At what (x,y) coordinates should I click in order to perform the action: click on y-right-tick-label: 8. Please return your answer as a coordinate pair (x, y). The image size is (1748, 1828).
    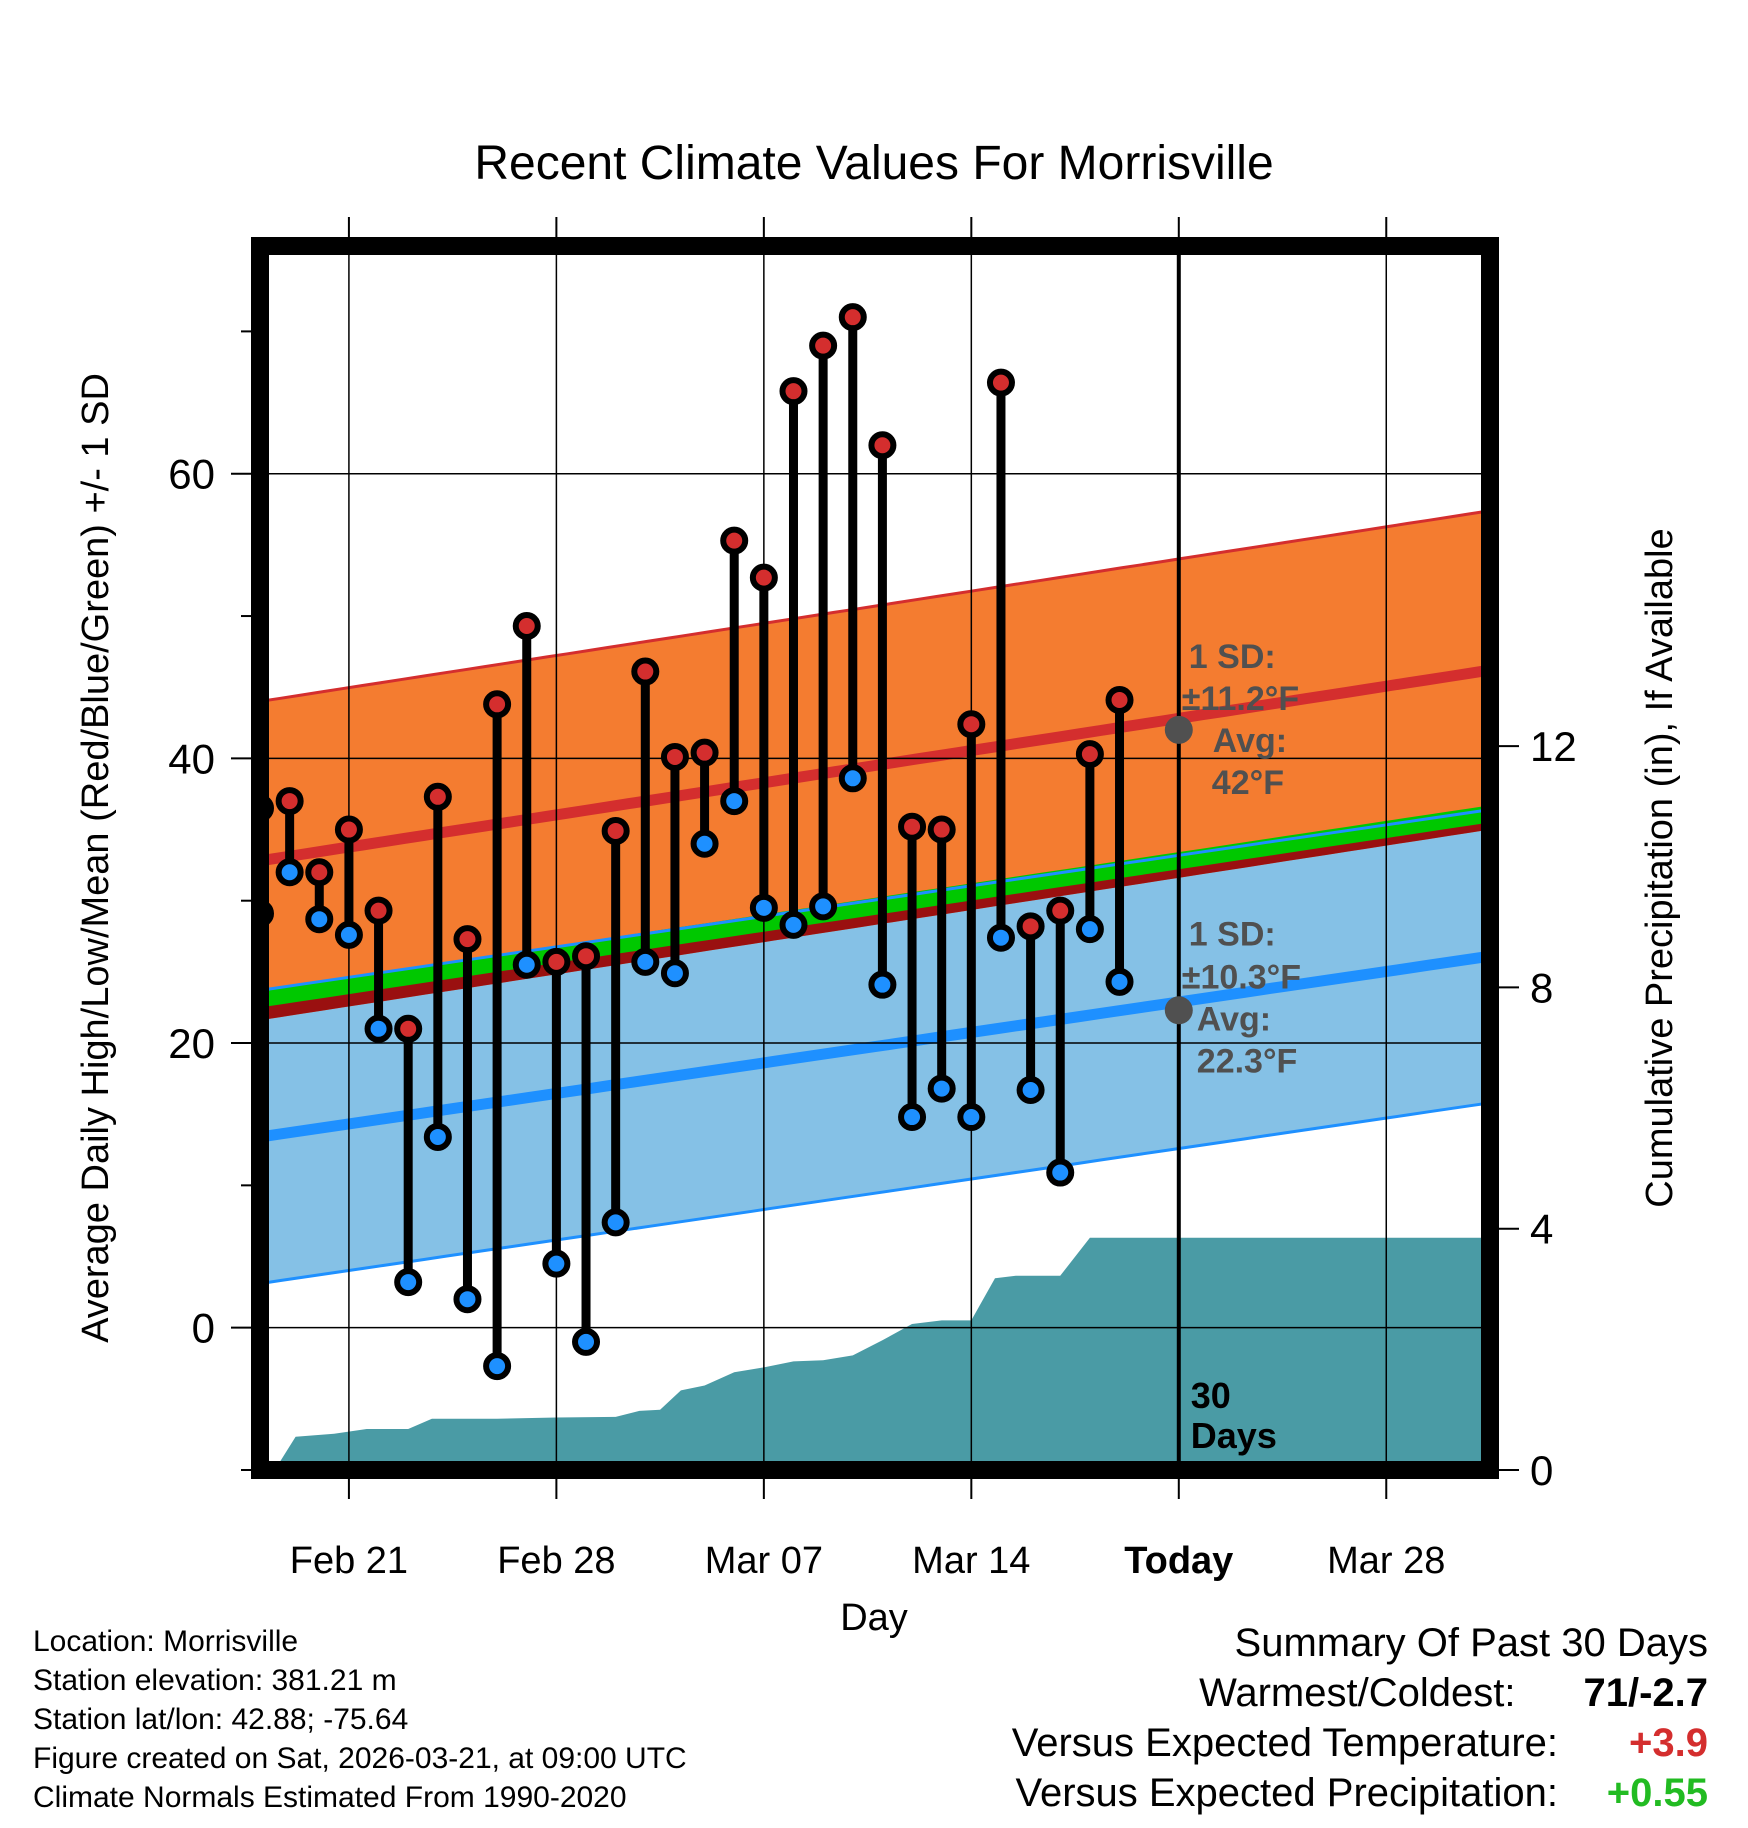
    Looking at the image, I should click on (1541, 987).